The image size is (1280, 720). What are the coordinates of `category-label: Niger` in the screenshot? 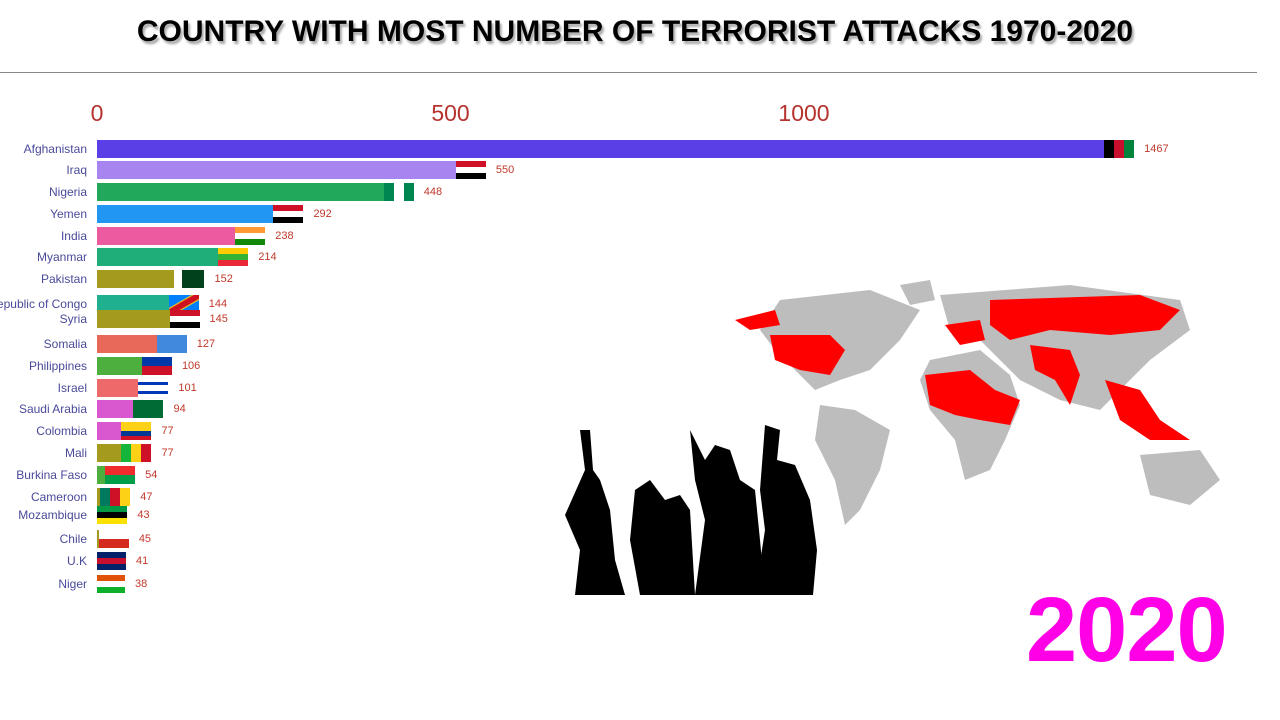 It's located at (72, 584).